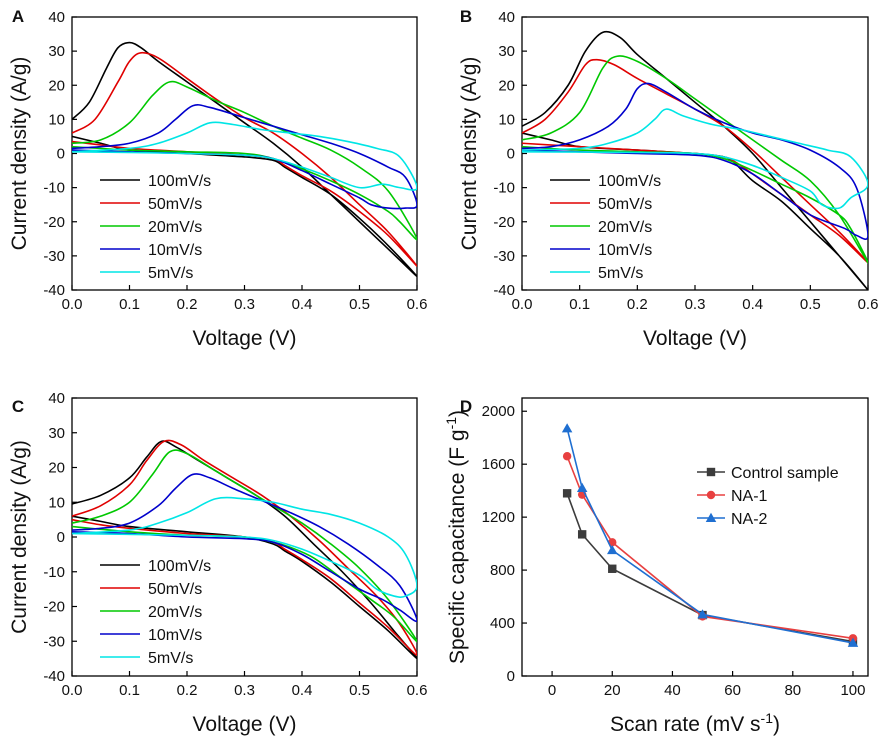 This screenshot has width=886, height=740. I want to click on y-tick-label: 2000, so click(498, 411).